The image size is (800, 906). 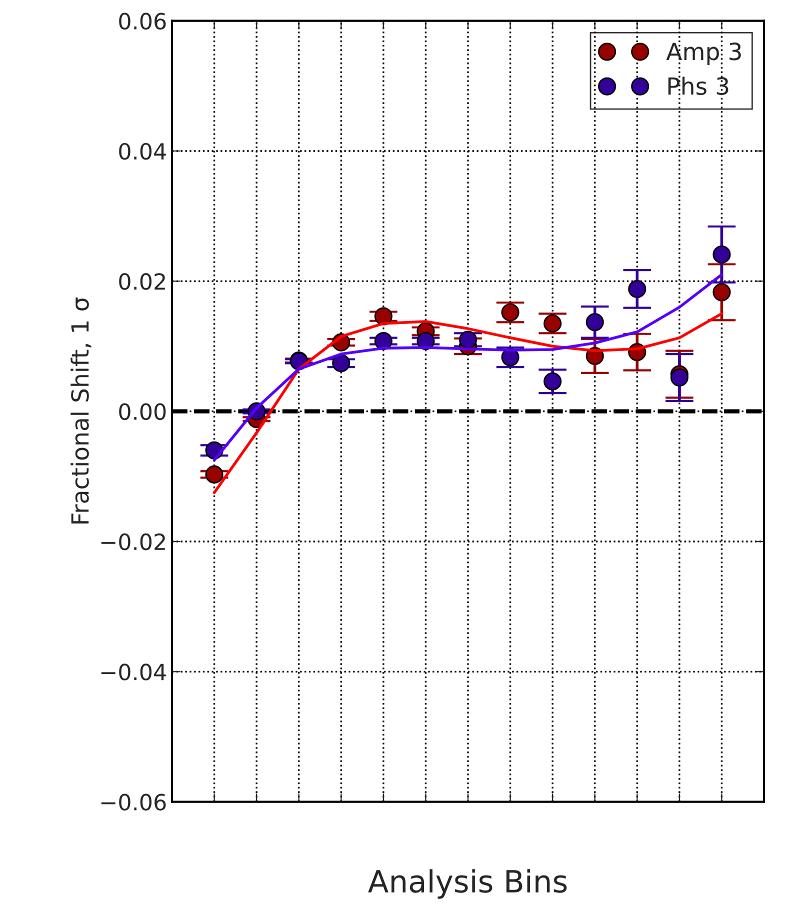 I want to click on y-axis-title: Fractional Shift, 1 σ, so click(x=81, y=411).